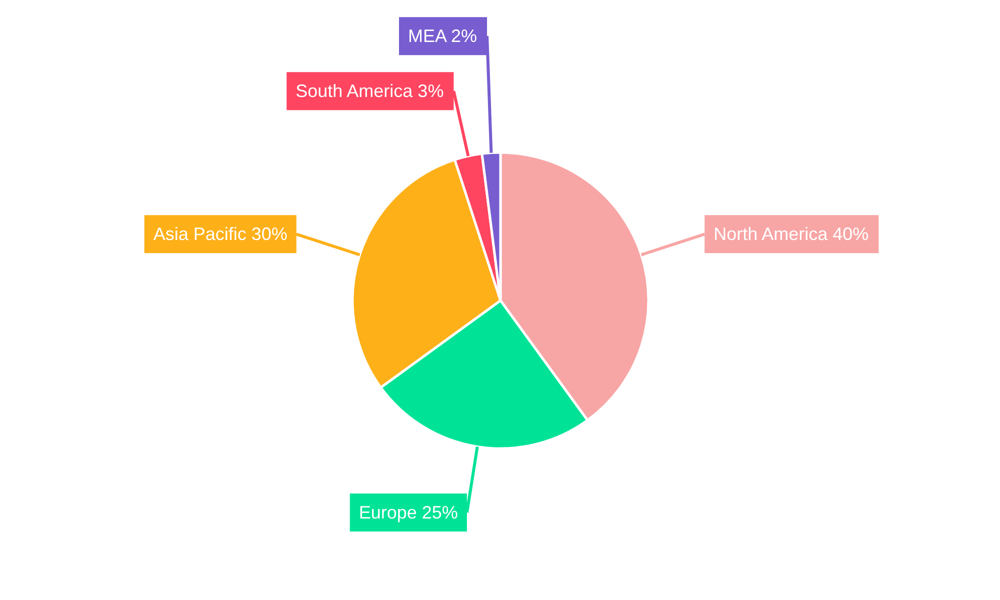 Image resolution: width=1000 pixels, height=600 pixels. I want to click on slice-label: South America 3%, so click(370, 91).